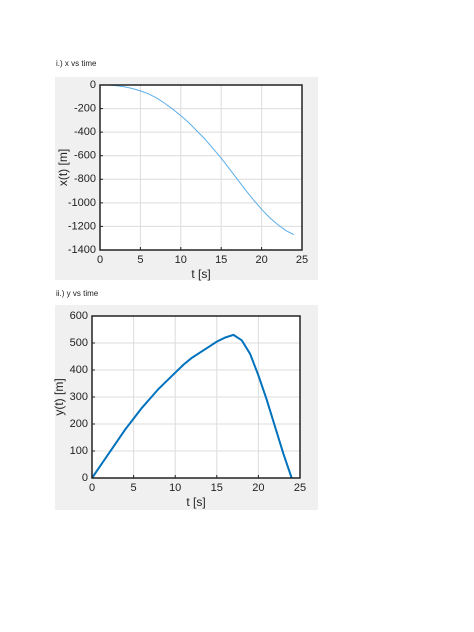 This screenshot has height=632, width=474. I want to click on y-axis-label: x(t) [m], so click(63, 167).